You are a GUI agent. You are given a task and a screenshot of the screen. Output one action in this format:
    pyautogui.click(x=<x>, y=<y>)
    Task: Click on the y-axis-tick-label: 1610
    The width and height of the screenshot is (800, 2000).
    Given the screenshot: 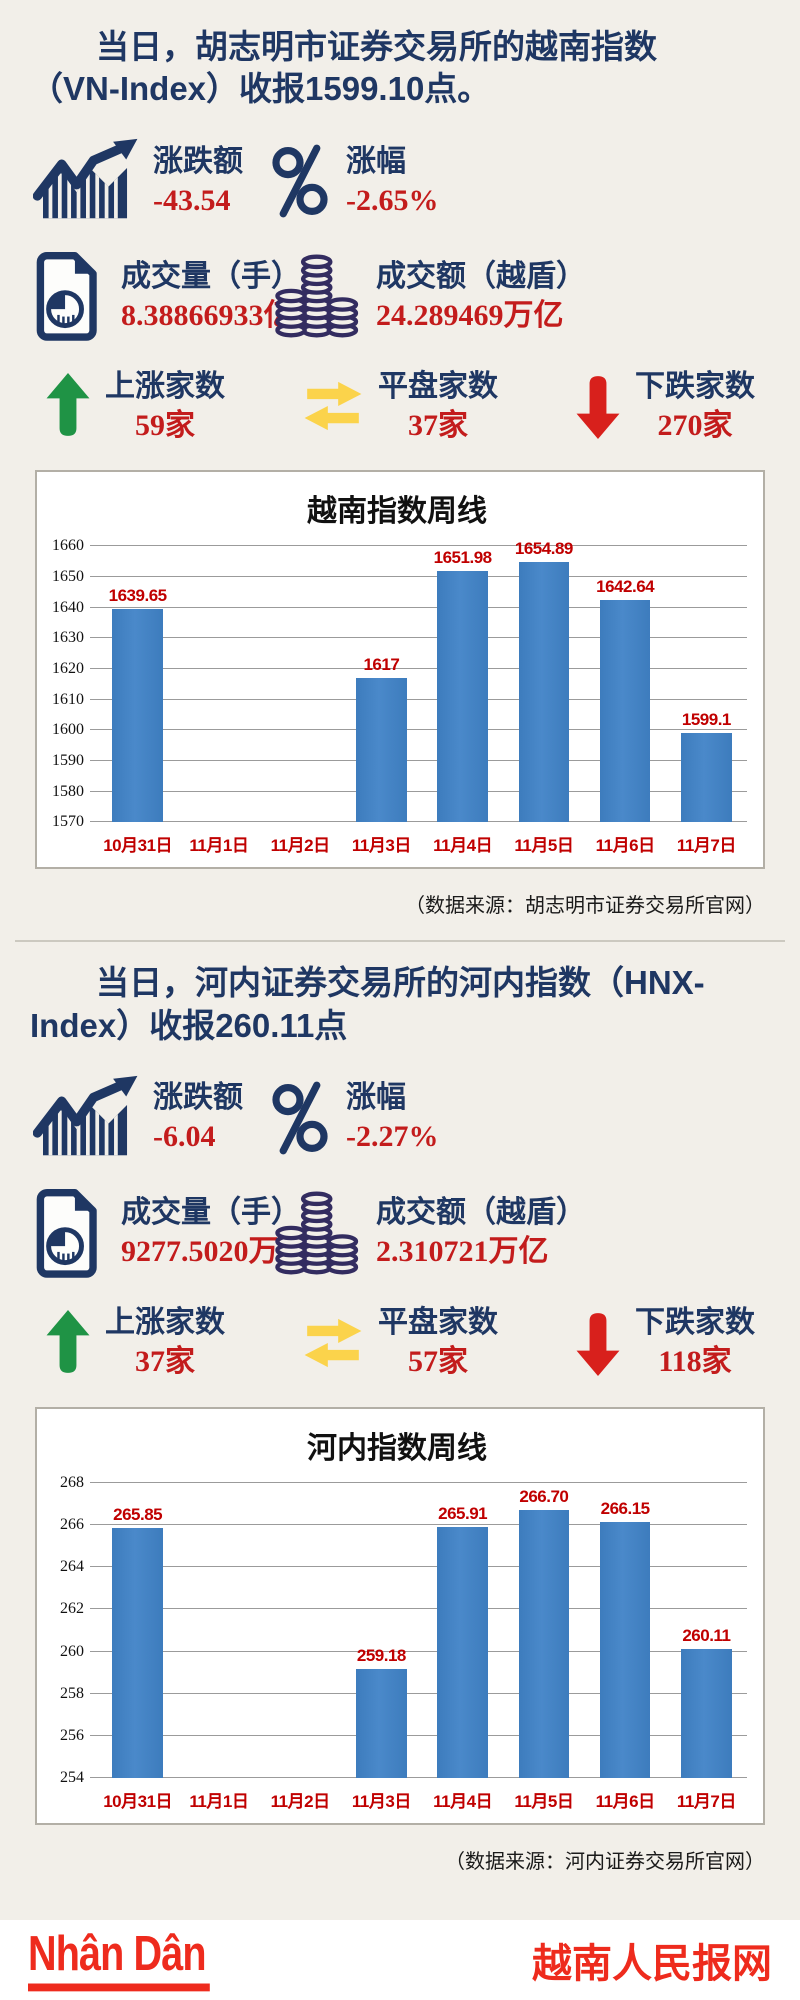 What is the action you would take?
    pyautogui.click(x=68, y=699)
    